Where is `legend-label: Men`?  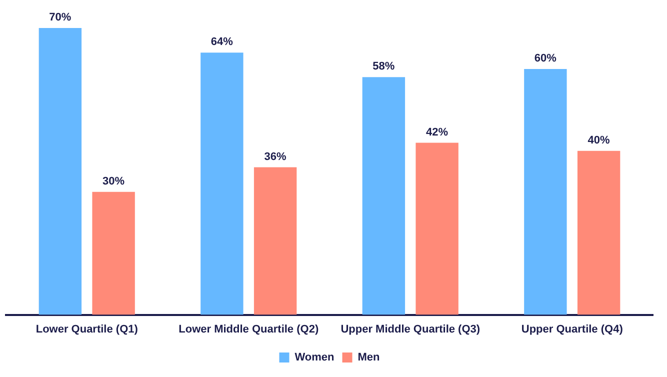
legend-label: Men is located at coordinates (369, 358).